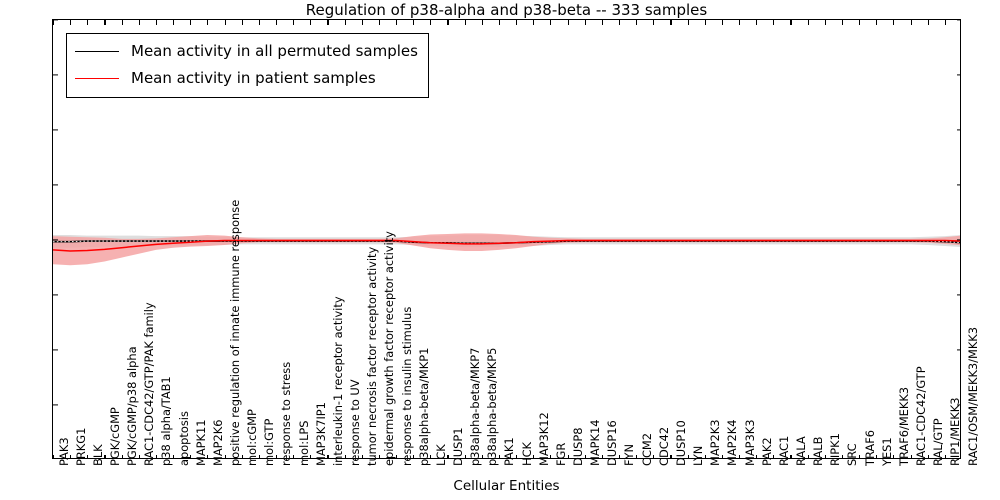 This screenshot has height=500, width=1000. I want to click on x-tick-label: RALA, so click(800, 451).